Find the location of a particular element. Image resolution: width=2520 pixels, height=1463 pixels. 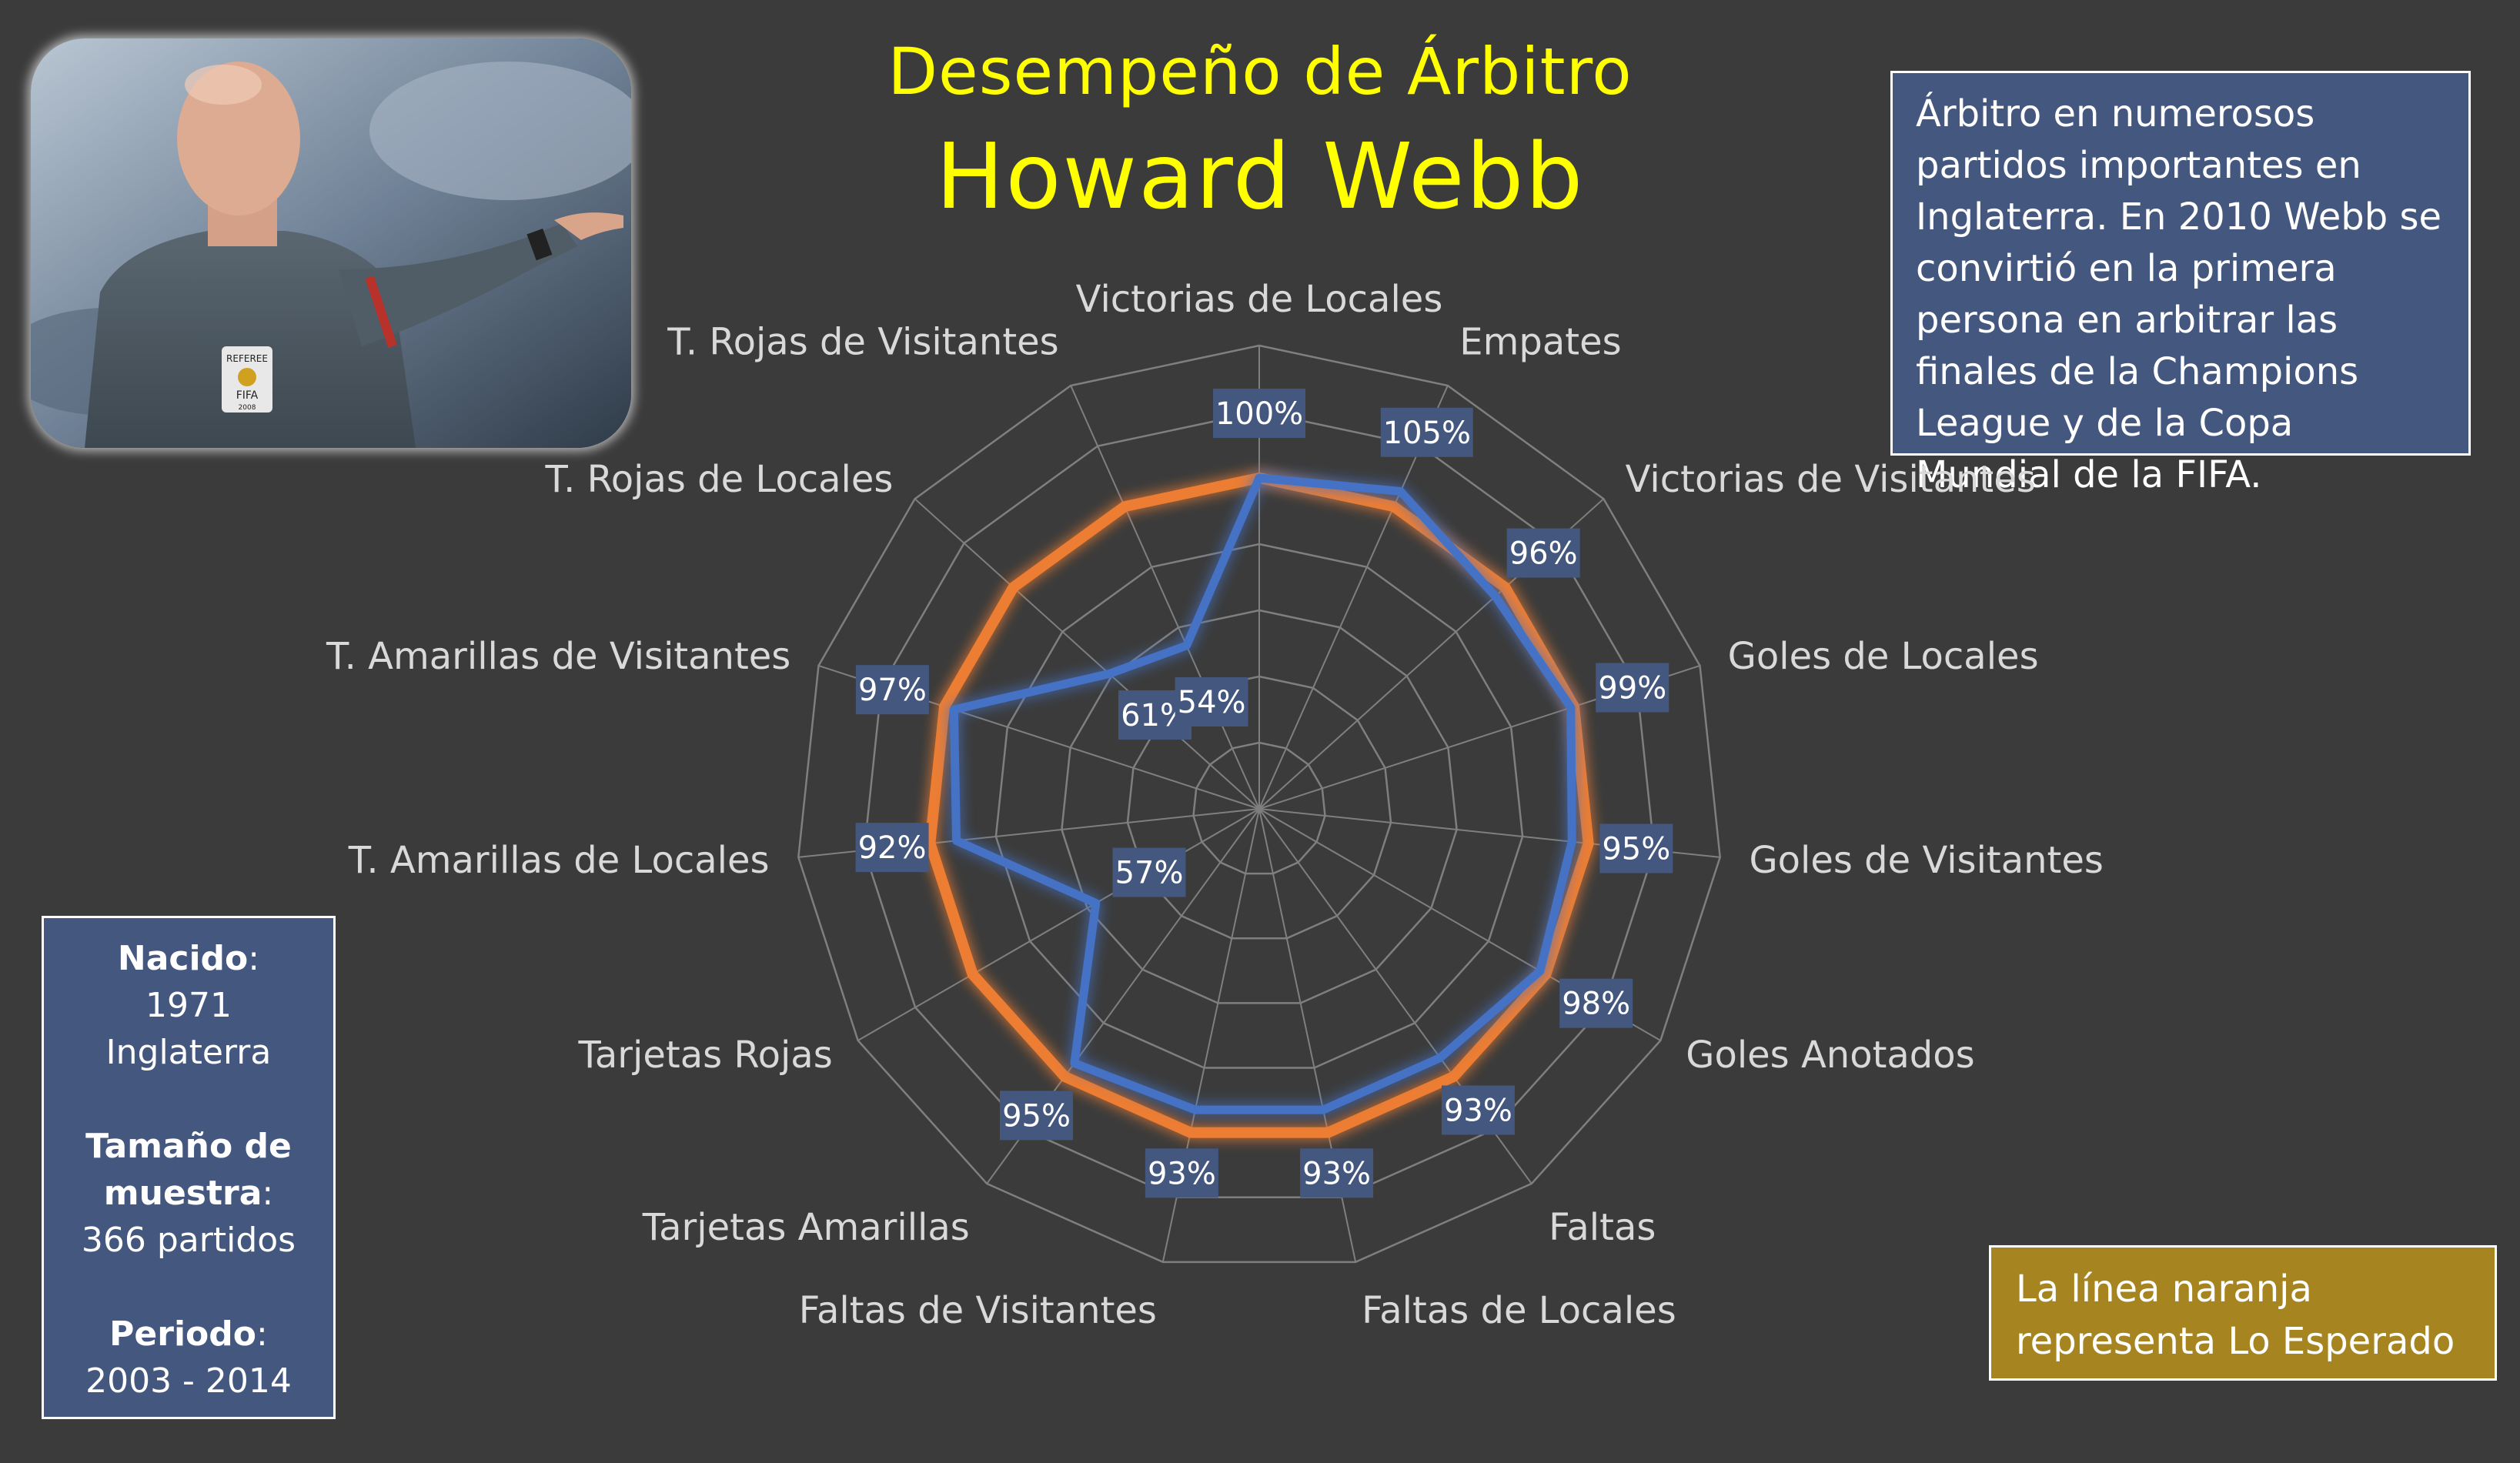

category-label-11: Tarjetas Rojas is located at coordinates (705, 1055).